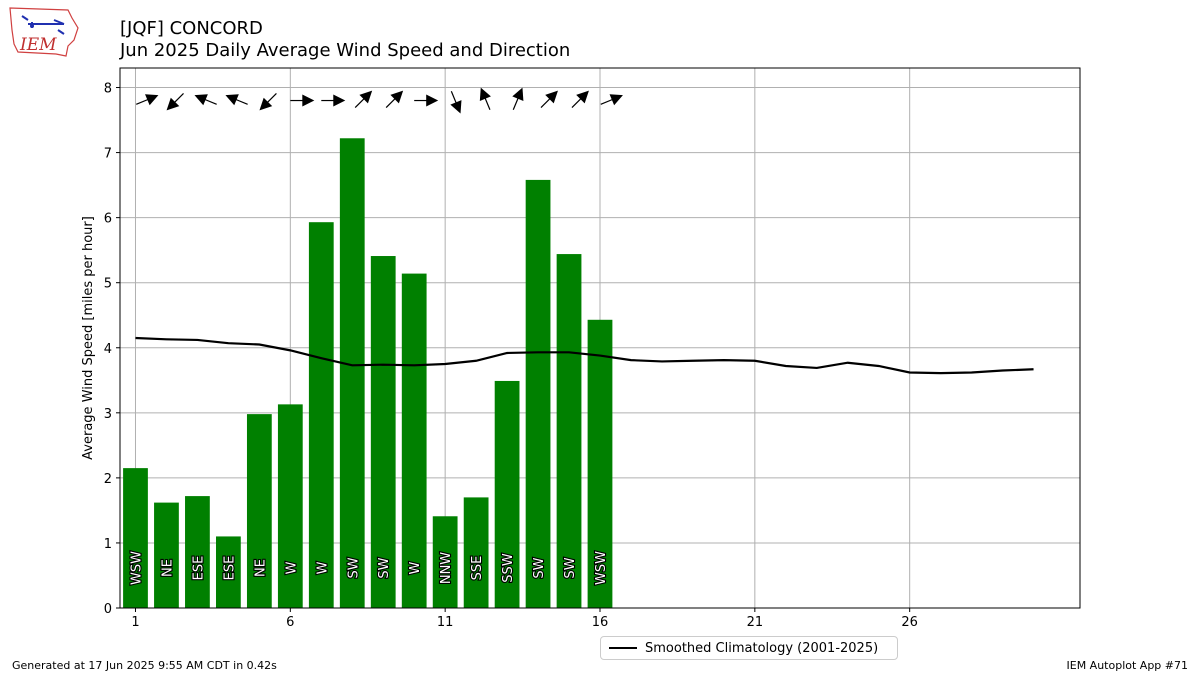 The width and height of the screenshot is (1200, 675). Describe the element at coordinates (524, 619) in the screenshot. I see `x-axis-ticks: 1 6 11 16 21 26` at that location.